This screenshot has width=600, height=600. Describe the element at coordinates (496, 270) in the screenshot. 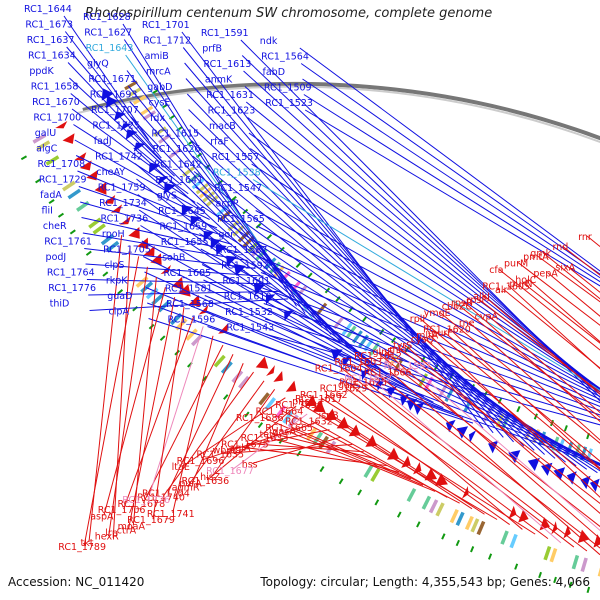

I see `gene-label: cfa` at that location.